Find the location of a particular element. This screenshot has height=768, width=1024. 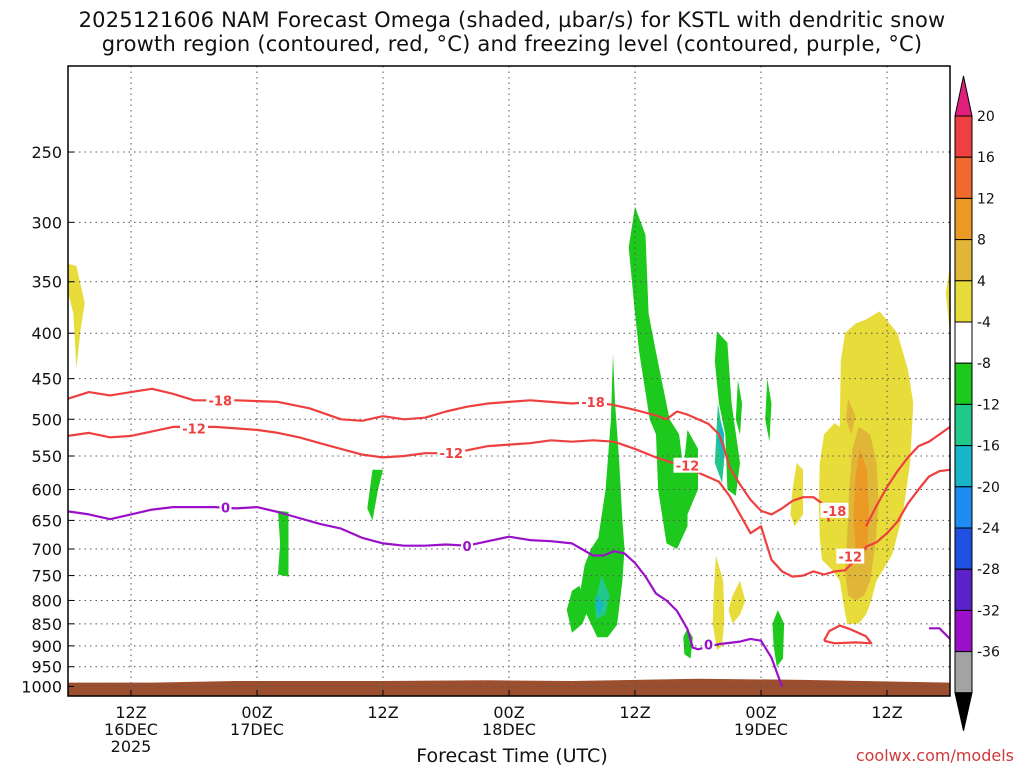

contour-label-4-1: 0 is located at coordinates (466, 547).